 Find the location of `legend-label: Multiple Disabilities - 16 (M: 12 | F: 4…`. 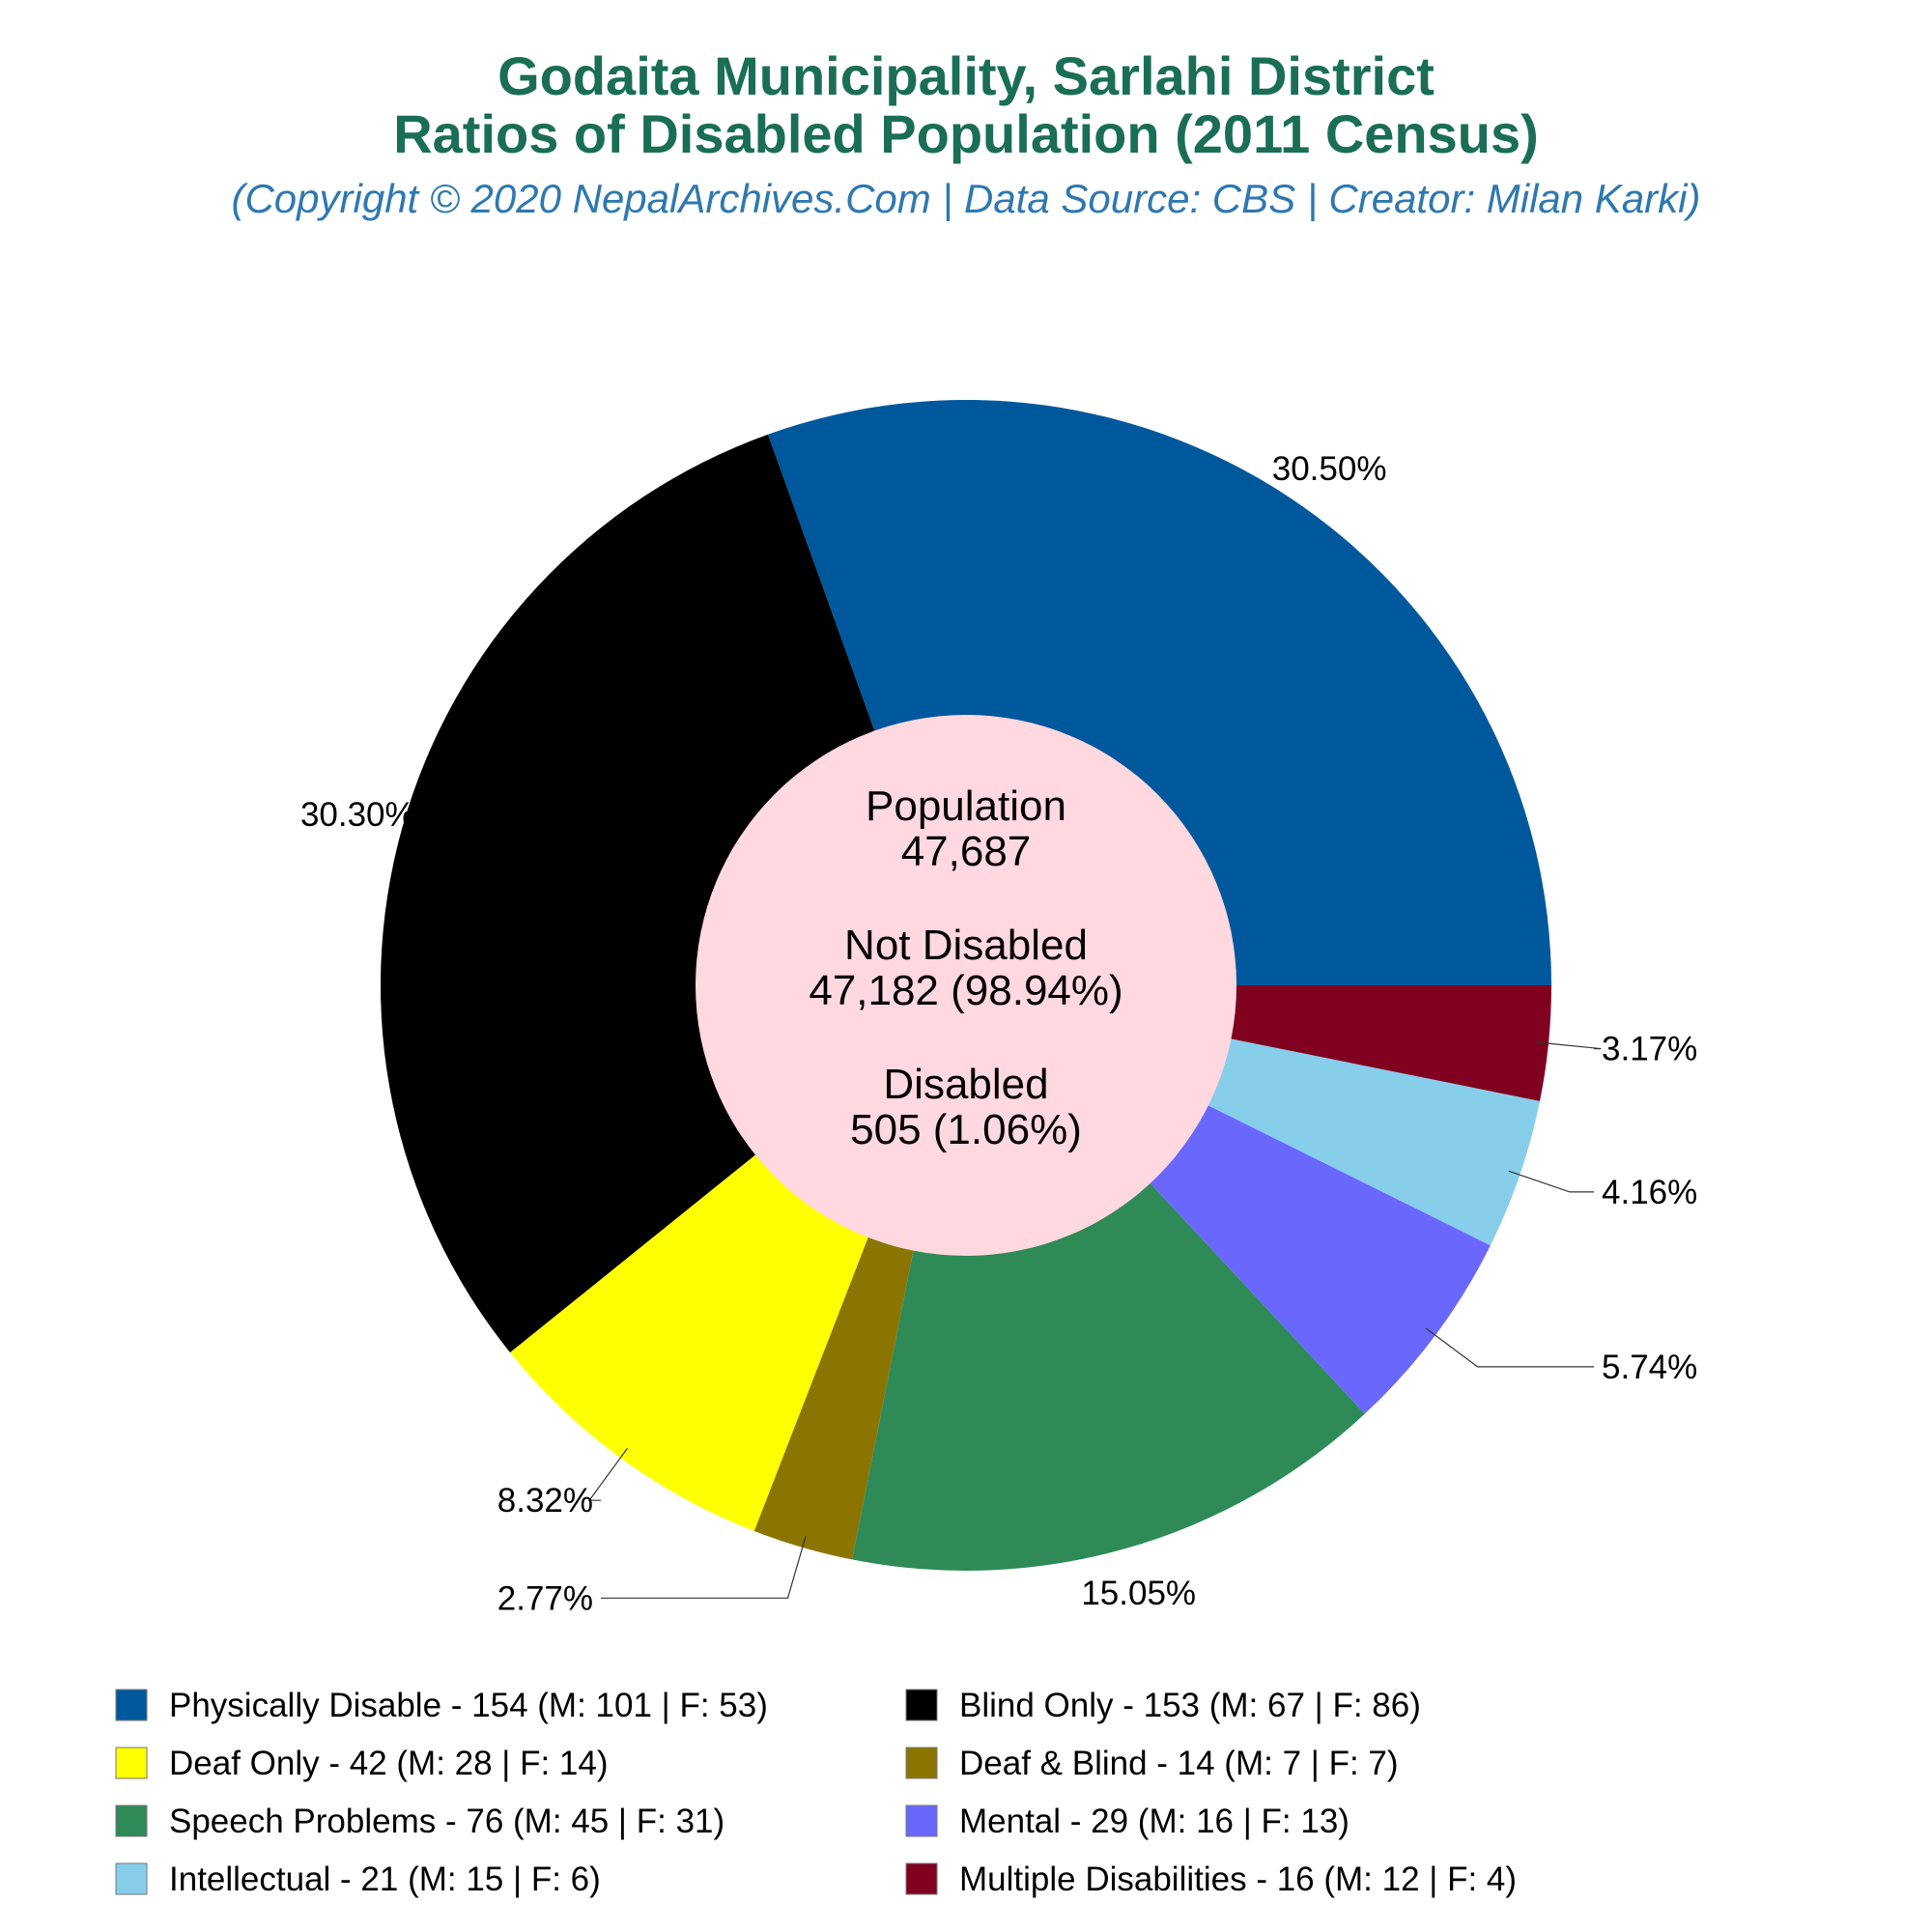

legend-label: Multiple Disabilities - 16 (M: 12 | F: 4… is located at coordinates (1238, 1879).